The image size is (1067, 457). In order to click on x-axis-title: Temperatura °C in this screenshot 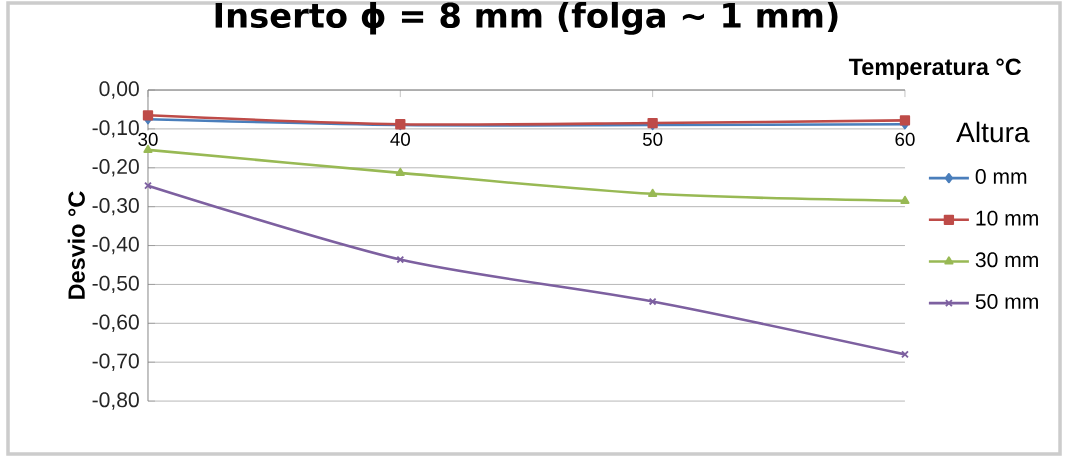, I will do `click(935, 69)`.